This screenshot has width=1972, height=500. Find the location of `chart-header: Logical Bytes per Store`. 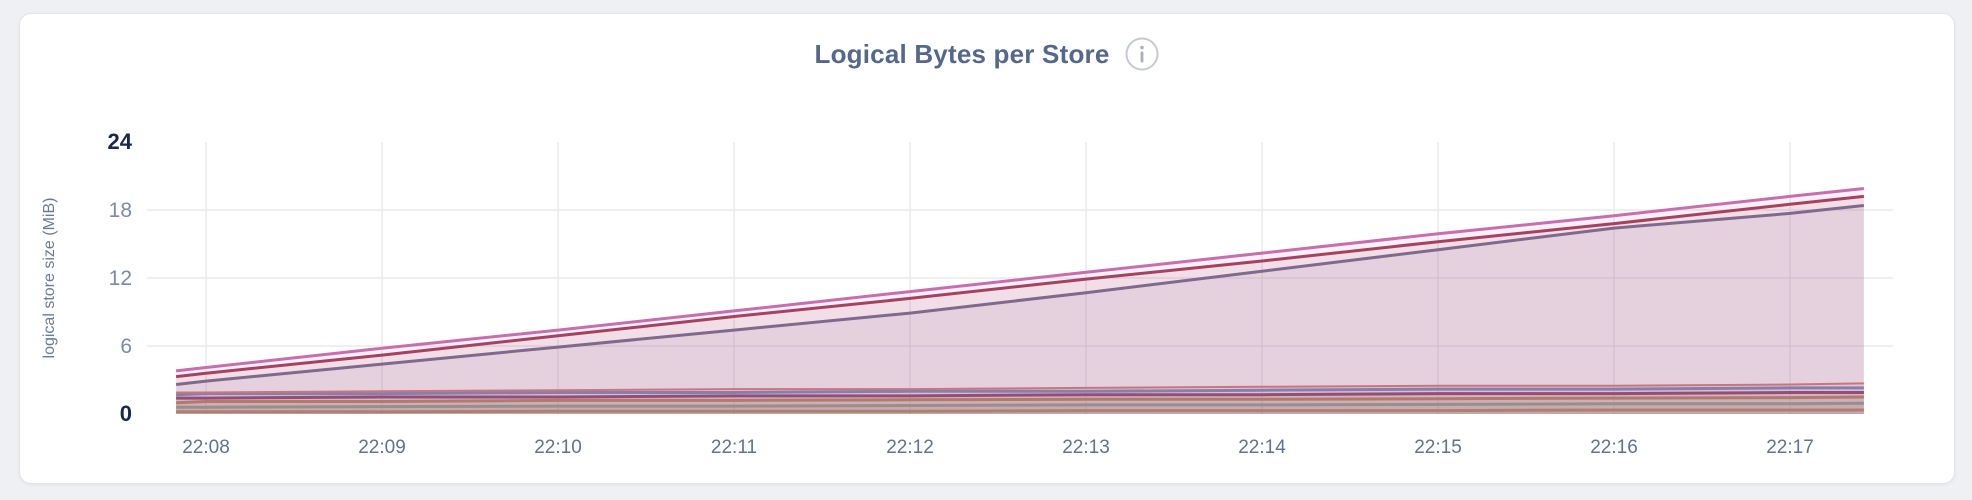

chart-header: Logical Bytes per Store is located at coordinates (987, 54).